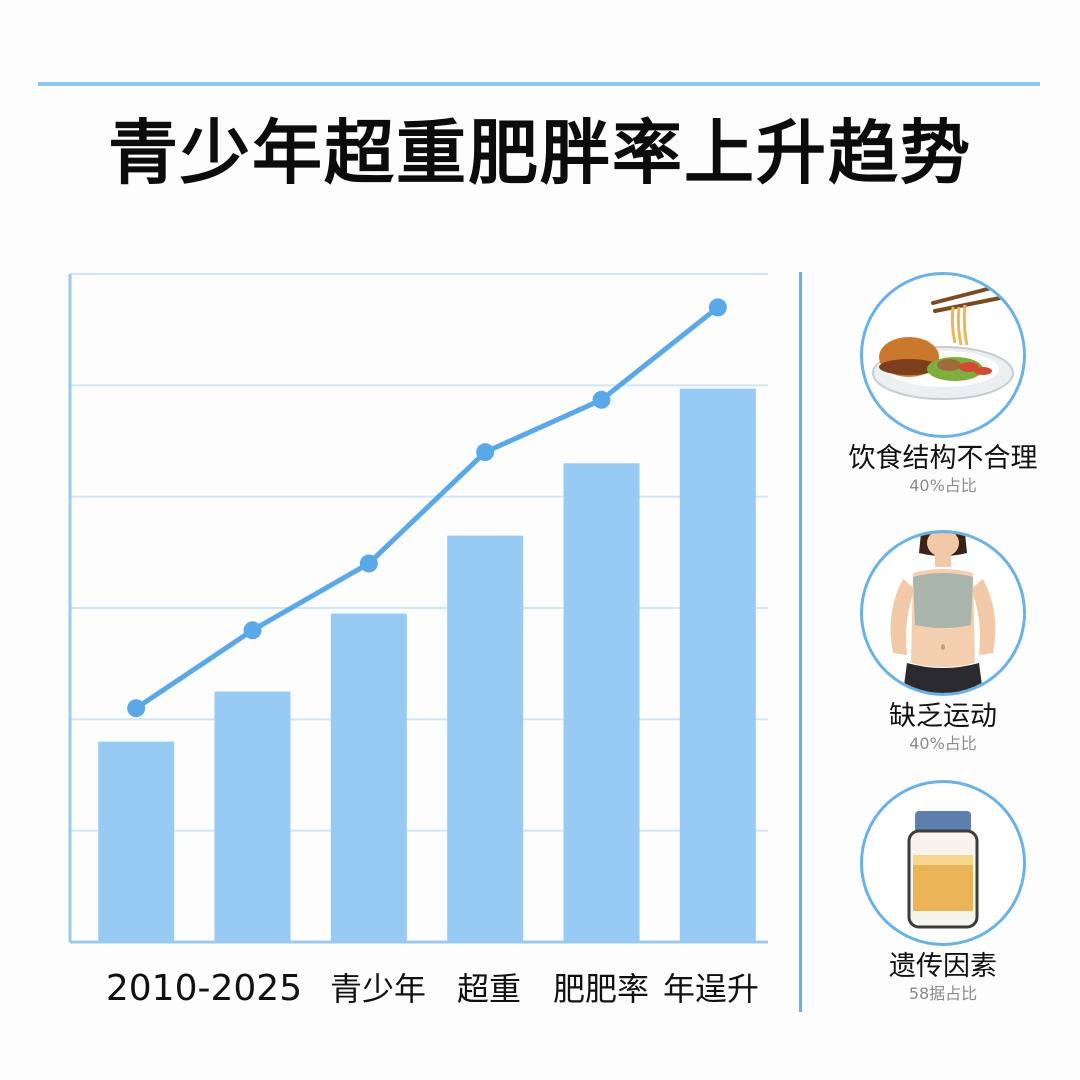 Image resolution: width=1080 pixels, height=1080 pixels. Describe the element at coordinates (378, 989) in the screenshot. I see `x-tick-label: 青少年` at that location.